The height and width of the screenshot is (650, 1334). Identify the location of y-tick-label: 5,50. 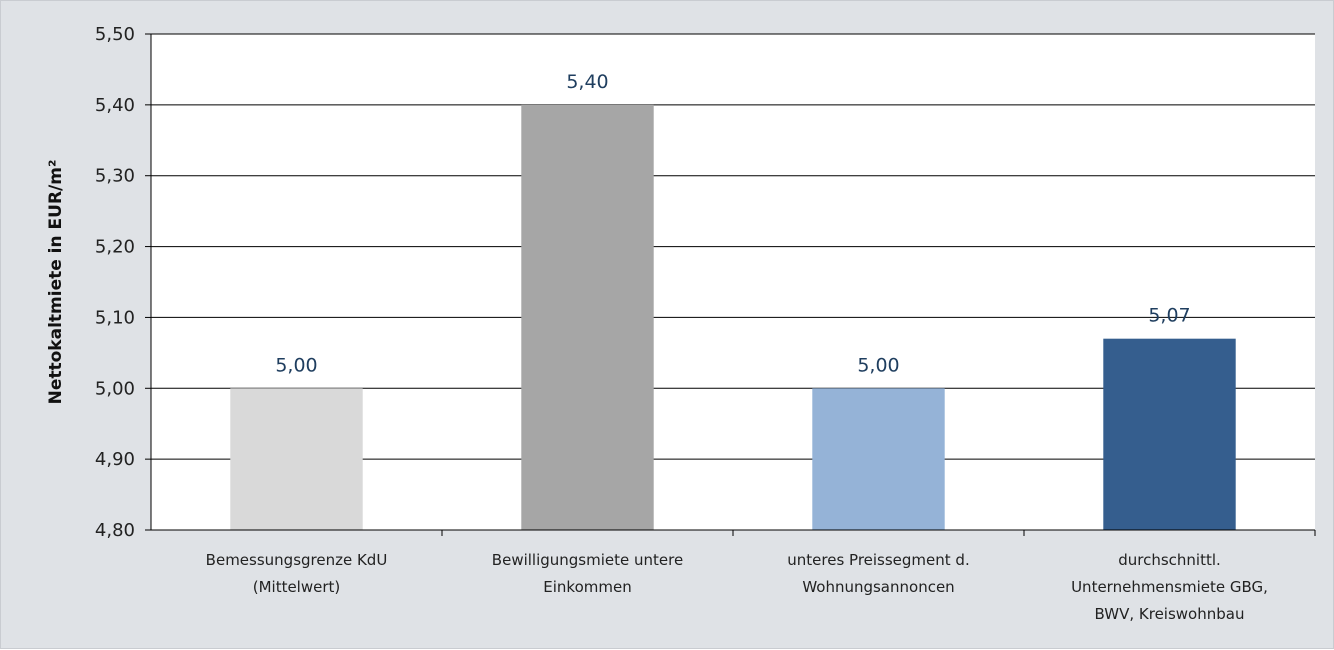
(115, 34).